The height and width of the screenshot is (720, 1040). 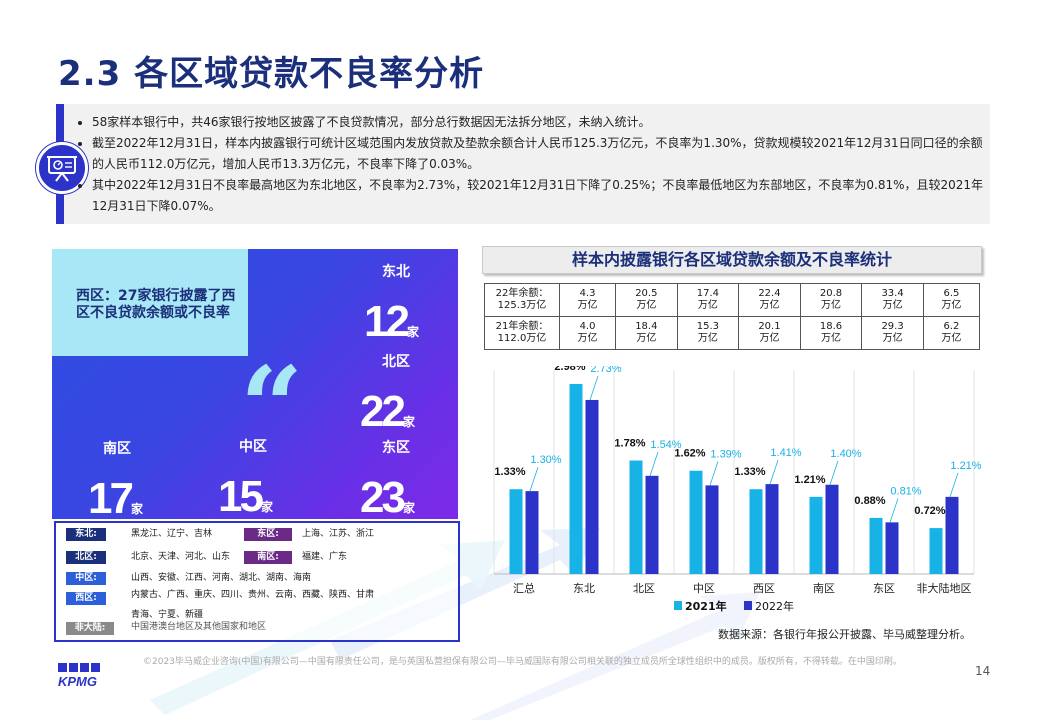 What do you see at coordinates (706, 606) in the screenshot?
I see `legend-label: 2021年` at bounding box center [706, 606].